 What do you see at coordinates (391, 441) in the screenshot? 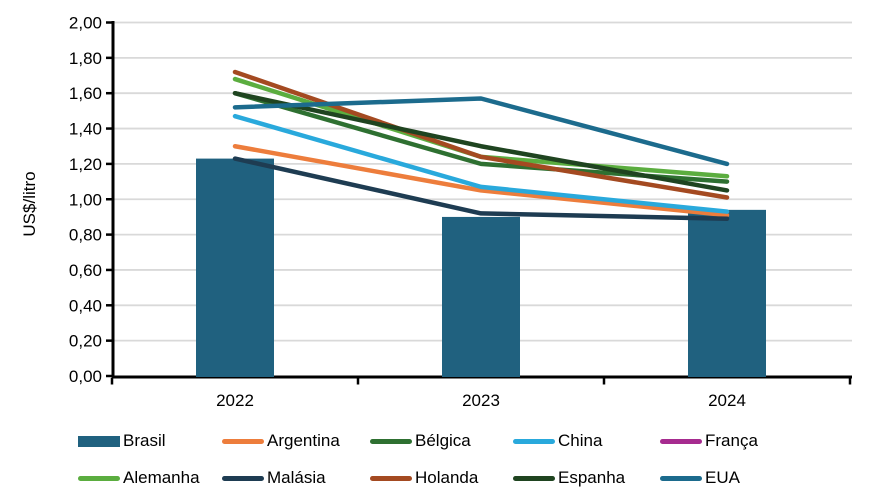
I see `legend-marker-bélgica` at bounding box center [391, 441].